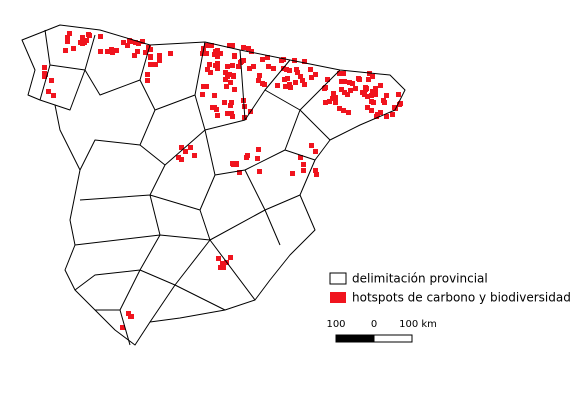 The width and height of the screenshot is (580, 400). I want to click on scale-label: 100, so click(335, 324).